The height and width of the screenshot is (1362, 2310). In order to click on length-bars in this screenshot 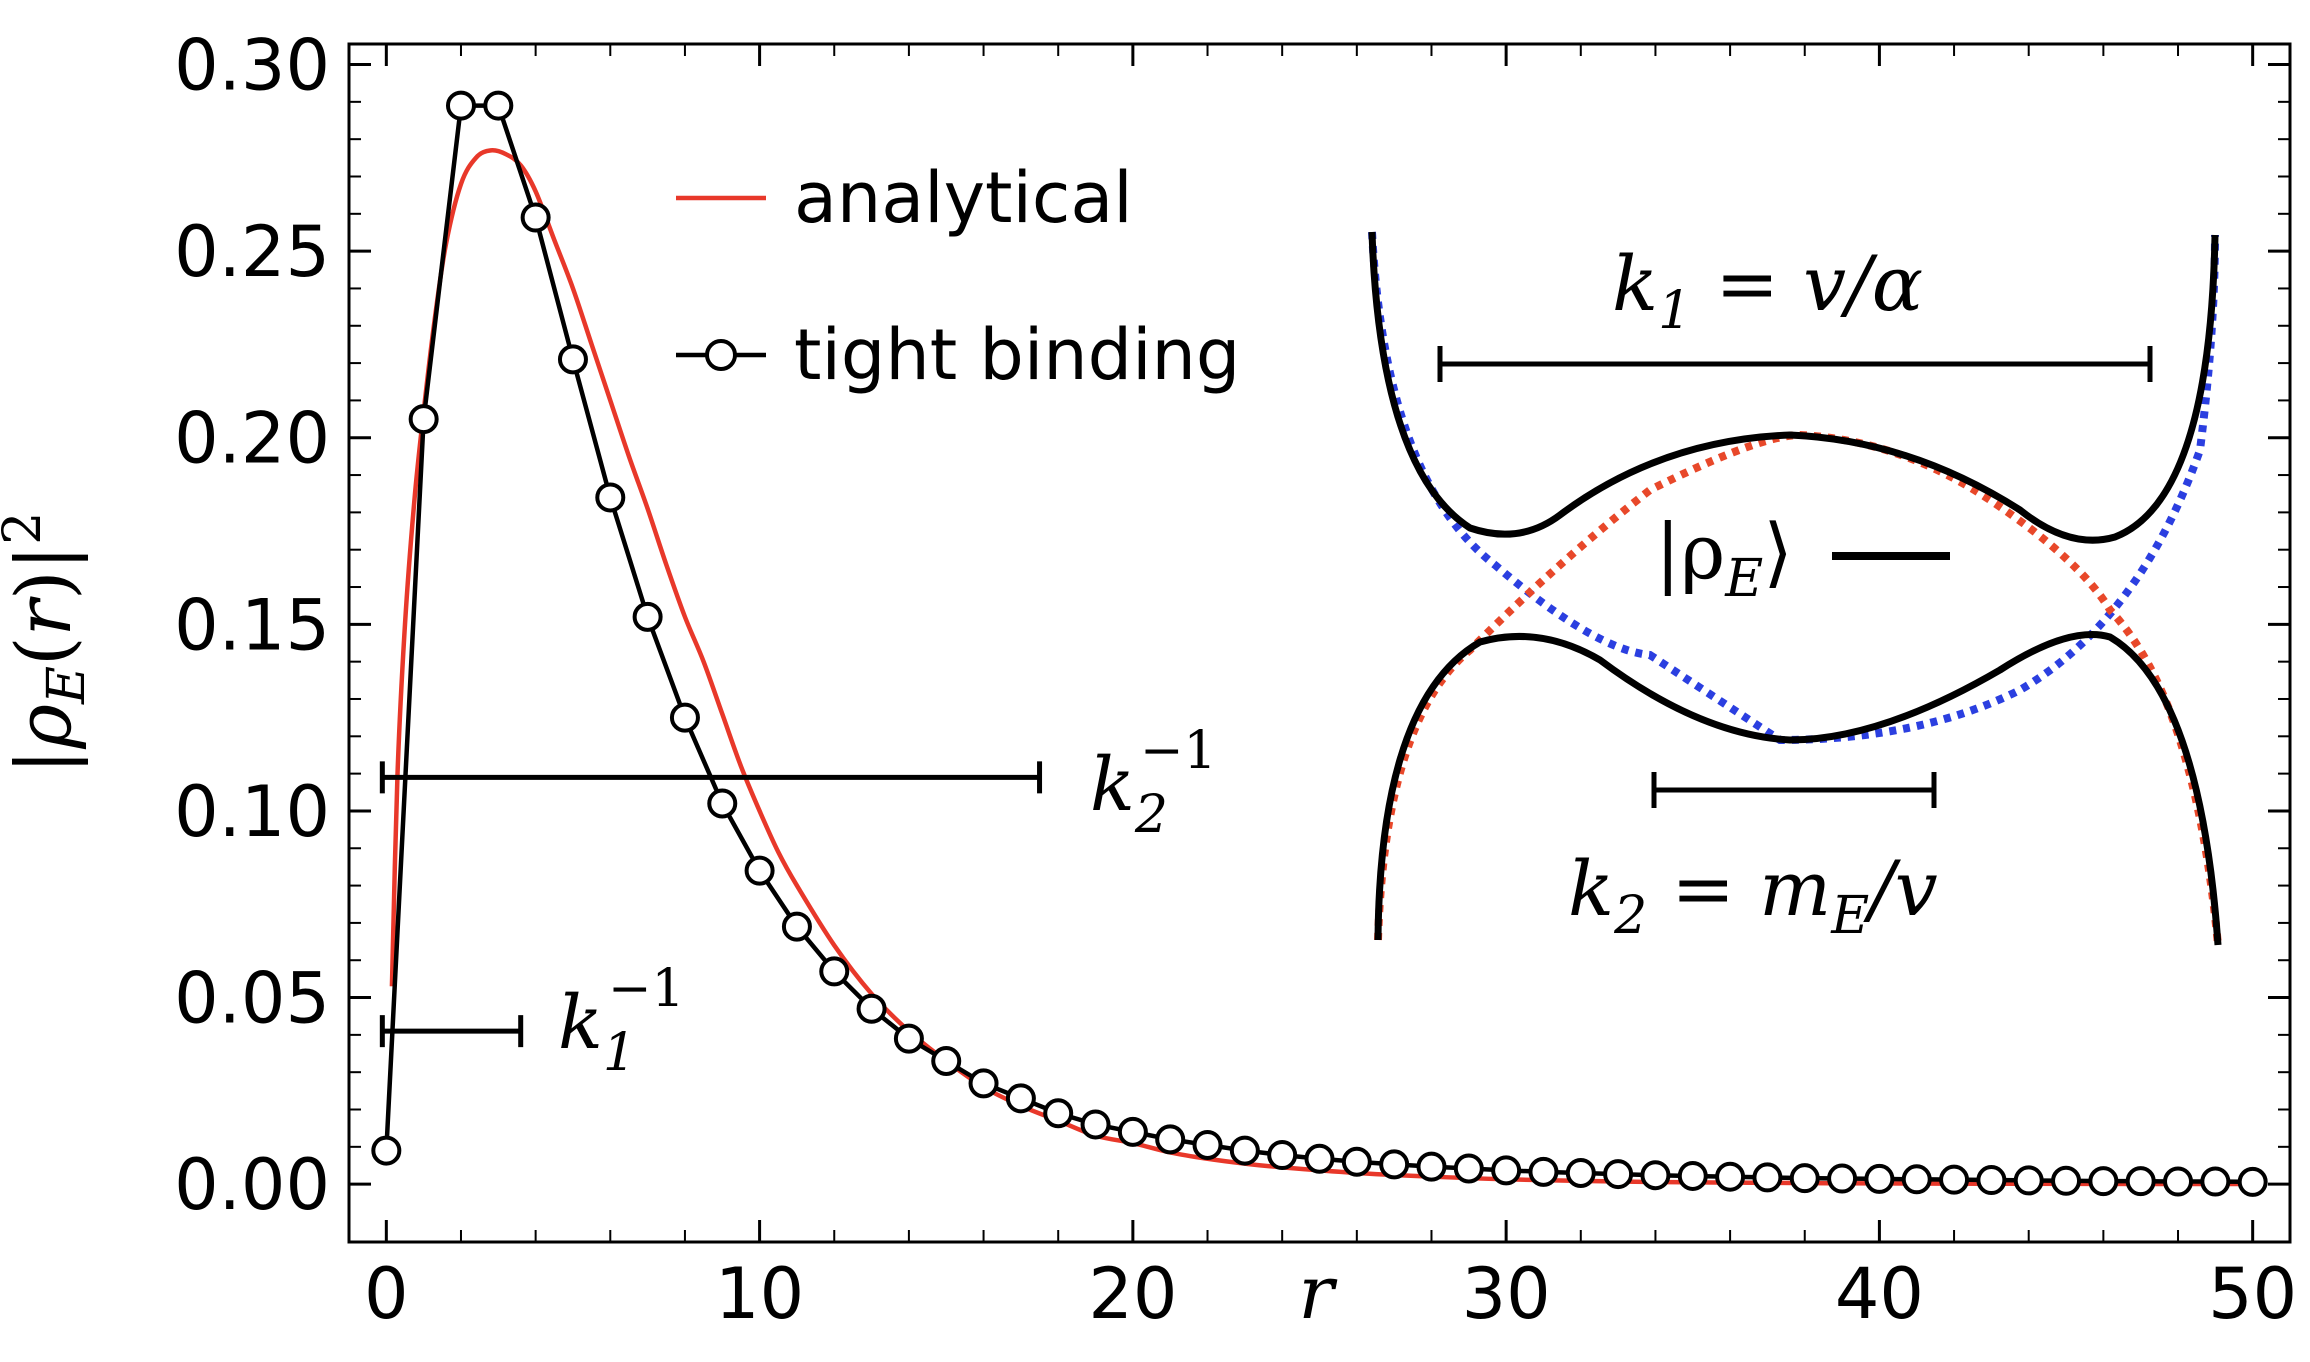, I will do `click(711, 904)`.